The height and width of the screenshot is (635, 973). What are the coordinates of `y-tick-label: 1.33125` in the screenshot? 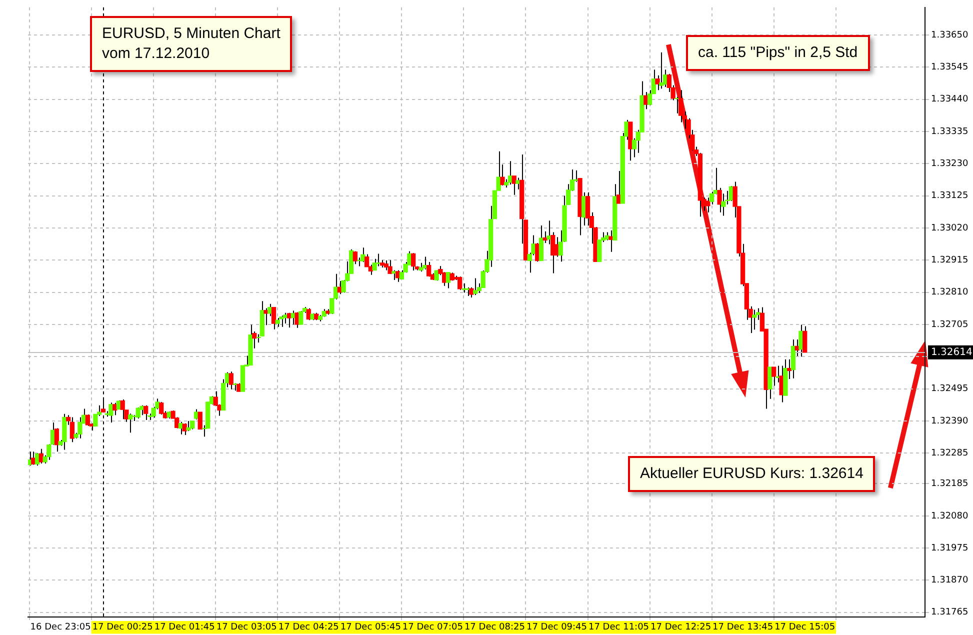 It's located at (949, 196).